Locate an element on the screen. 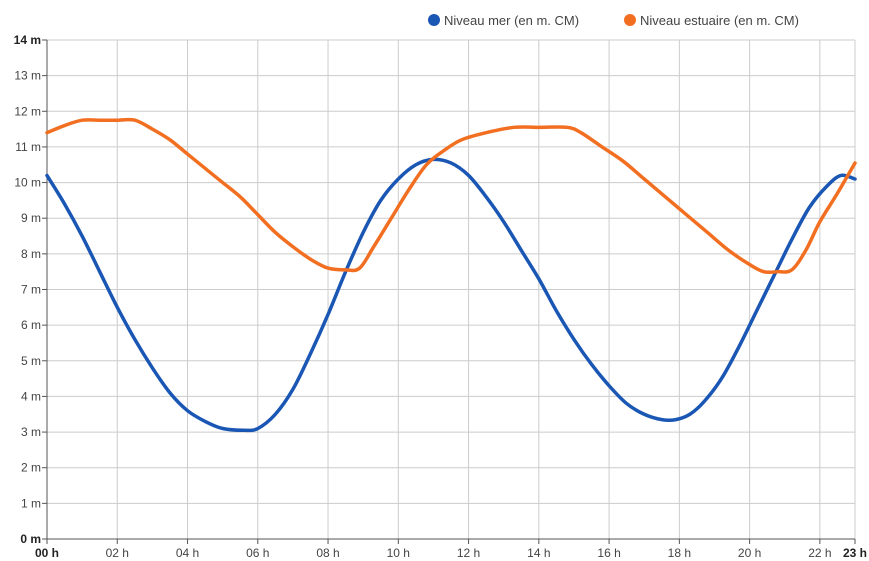 This screenshot has width=869, height=561. x-tick-label: 22 h is located at coordinates (819, 553).